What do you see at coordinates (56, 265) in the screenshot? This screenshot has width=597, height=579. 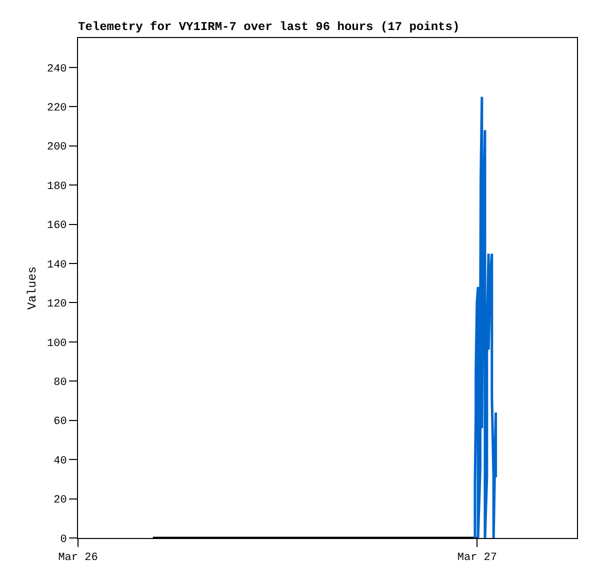 I see `y-tick-label: 140` at bounding box center [56, 265].